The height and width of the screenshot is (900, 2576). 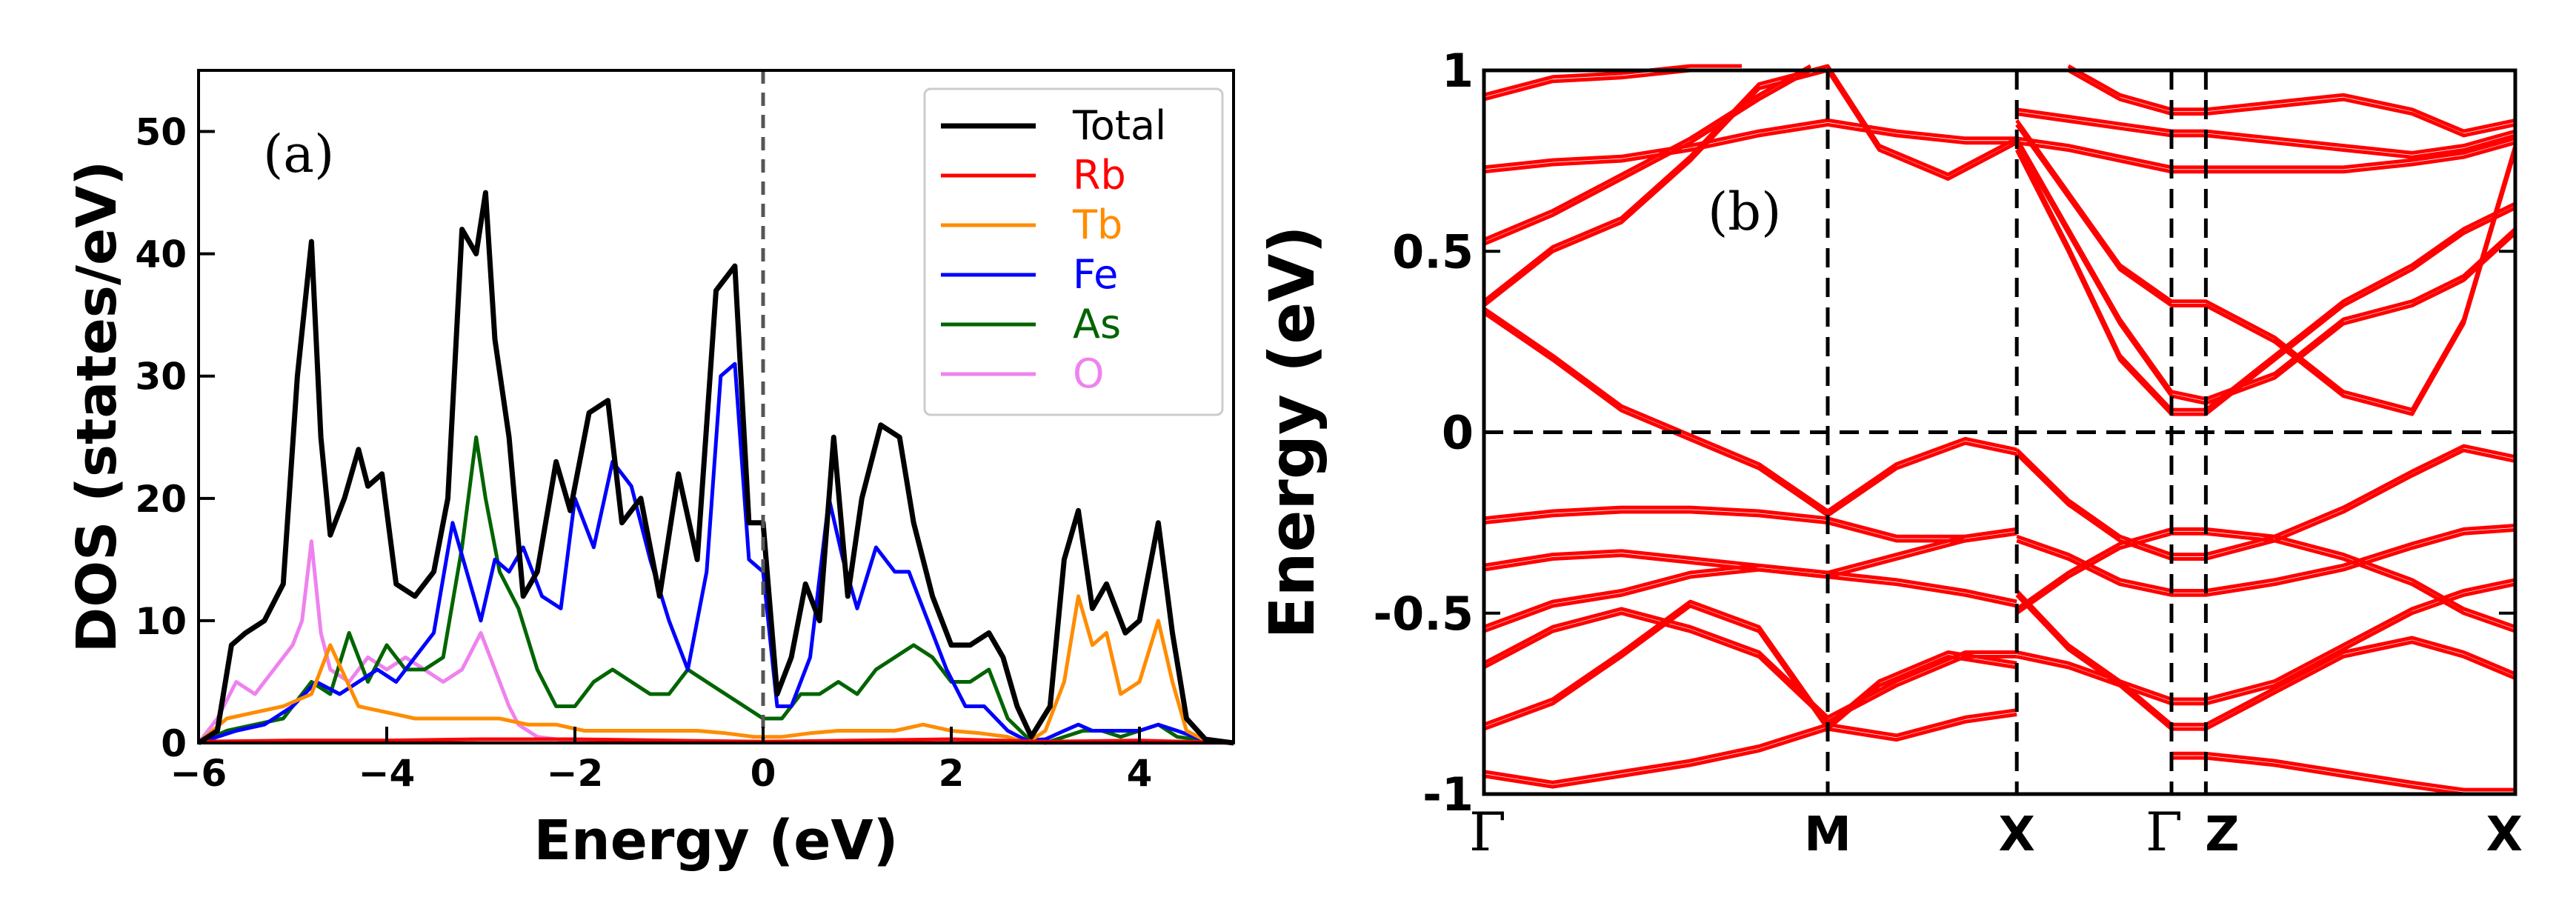 I want to click on legend-box, so click(x=1073, y=251).